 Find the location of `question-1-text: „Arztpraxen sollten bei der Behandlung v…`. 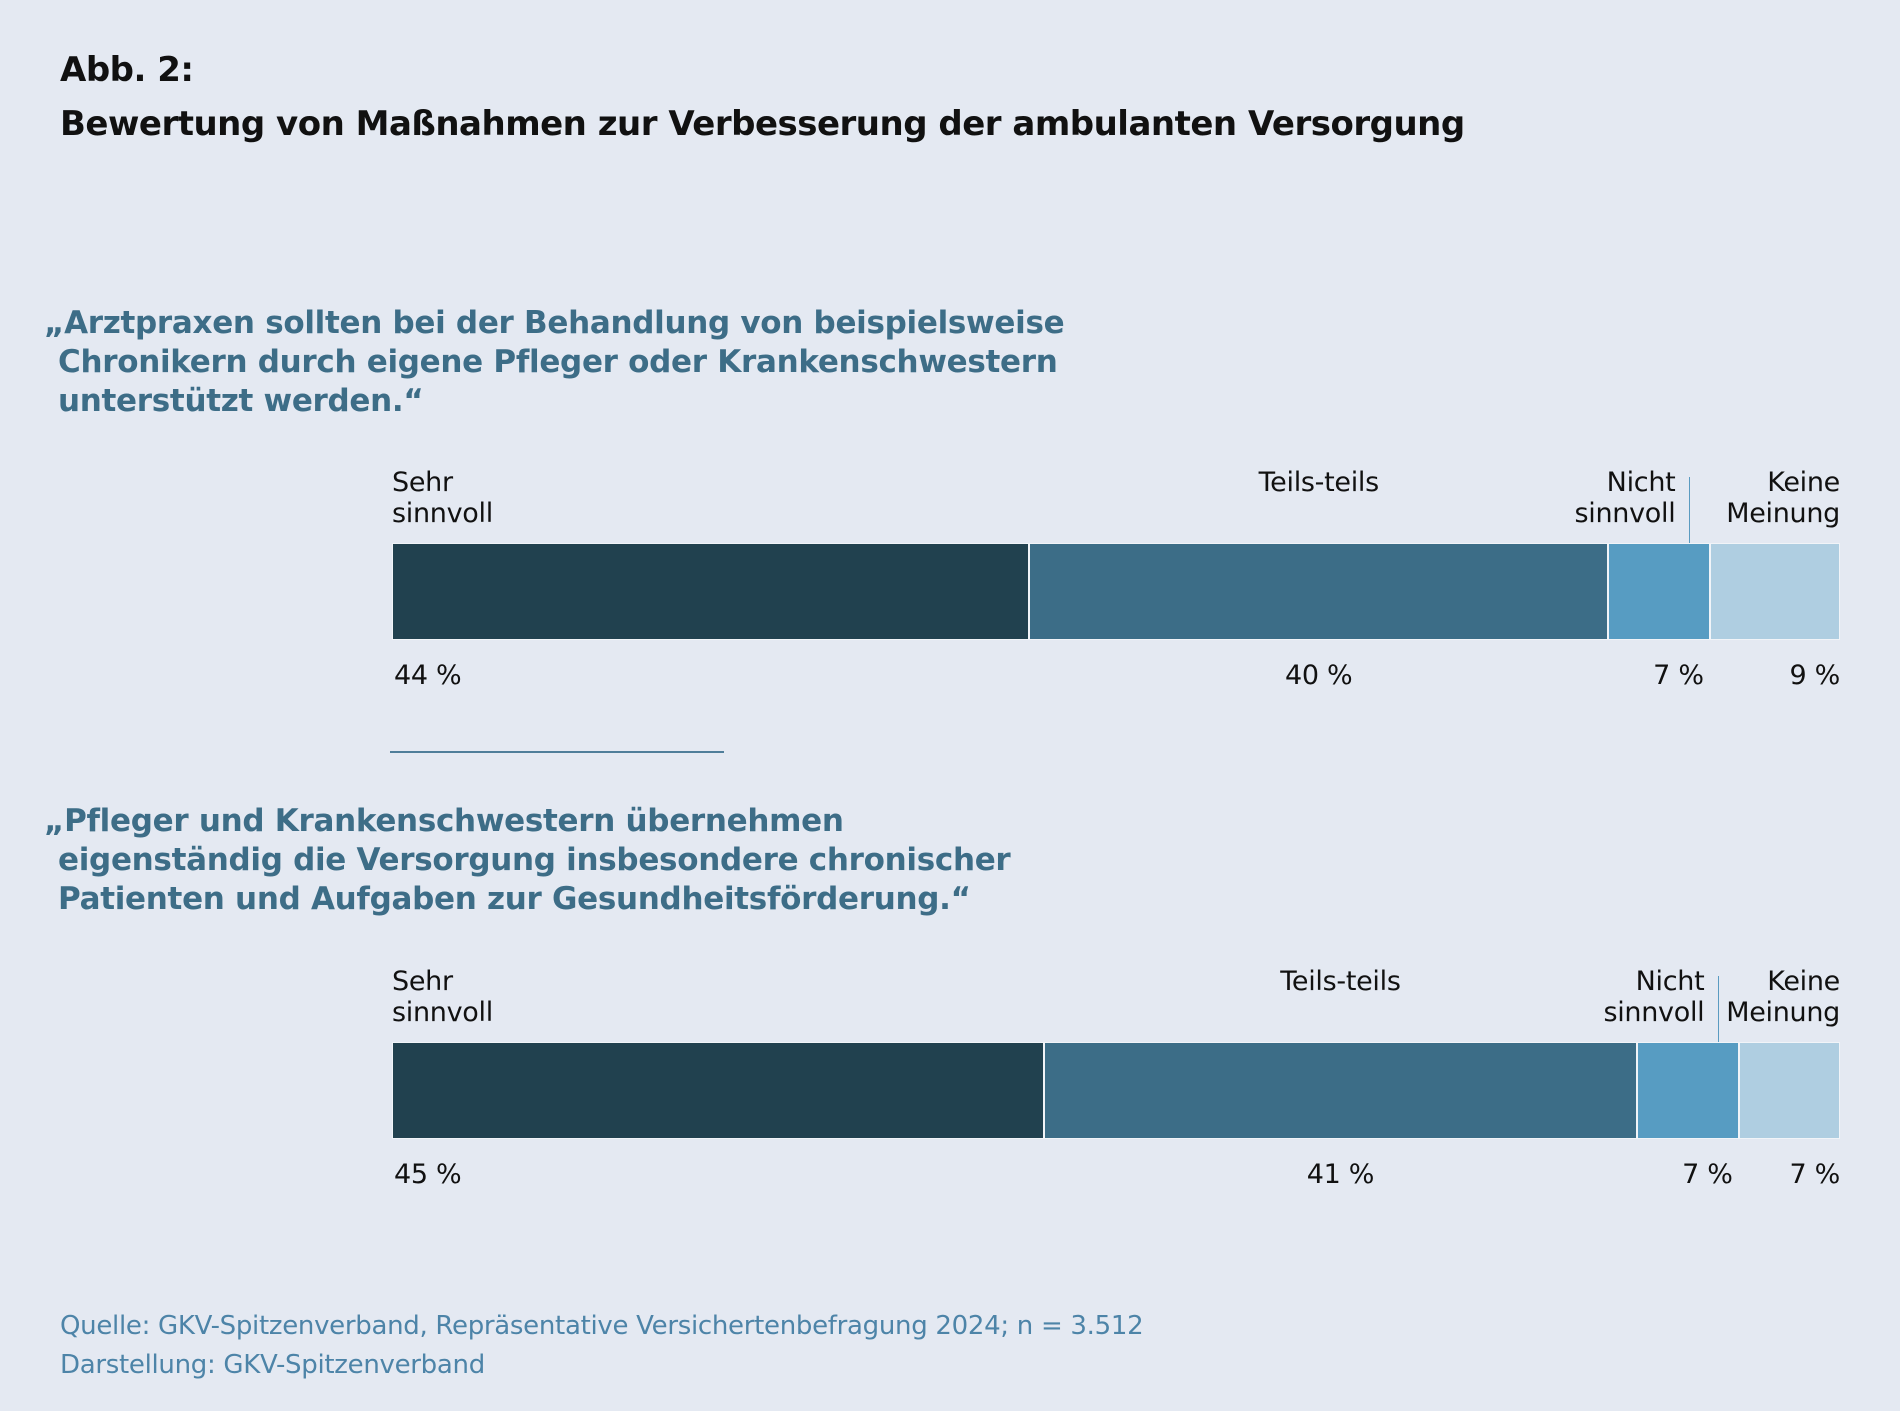

question-1-text: „Arztpraxen sollten bei der Behandlung v… is located at coordinates (554, 362).